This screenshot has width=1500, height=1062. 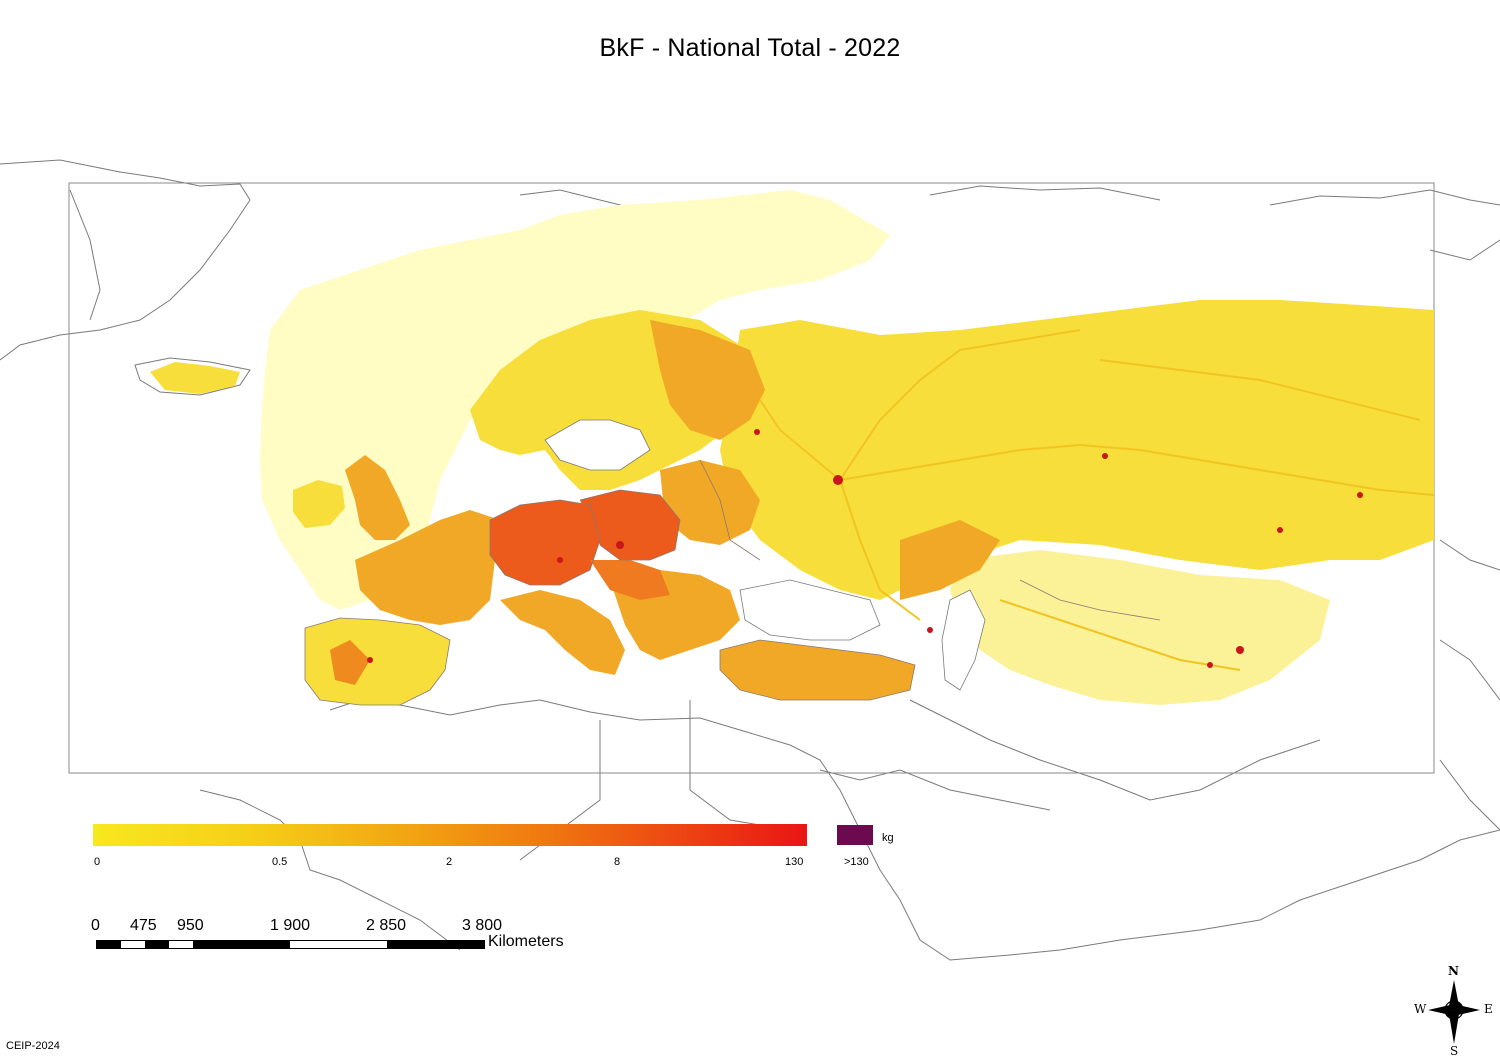 I want to click on legend-tick: 0.5, so click(x=280, y=862).